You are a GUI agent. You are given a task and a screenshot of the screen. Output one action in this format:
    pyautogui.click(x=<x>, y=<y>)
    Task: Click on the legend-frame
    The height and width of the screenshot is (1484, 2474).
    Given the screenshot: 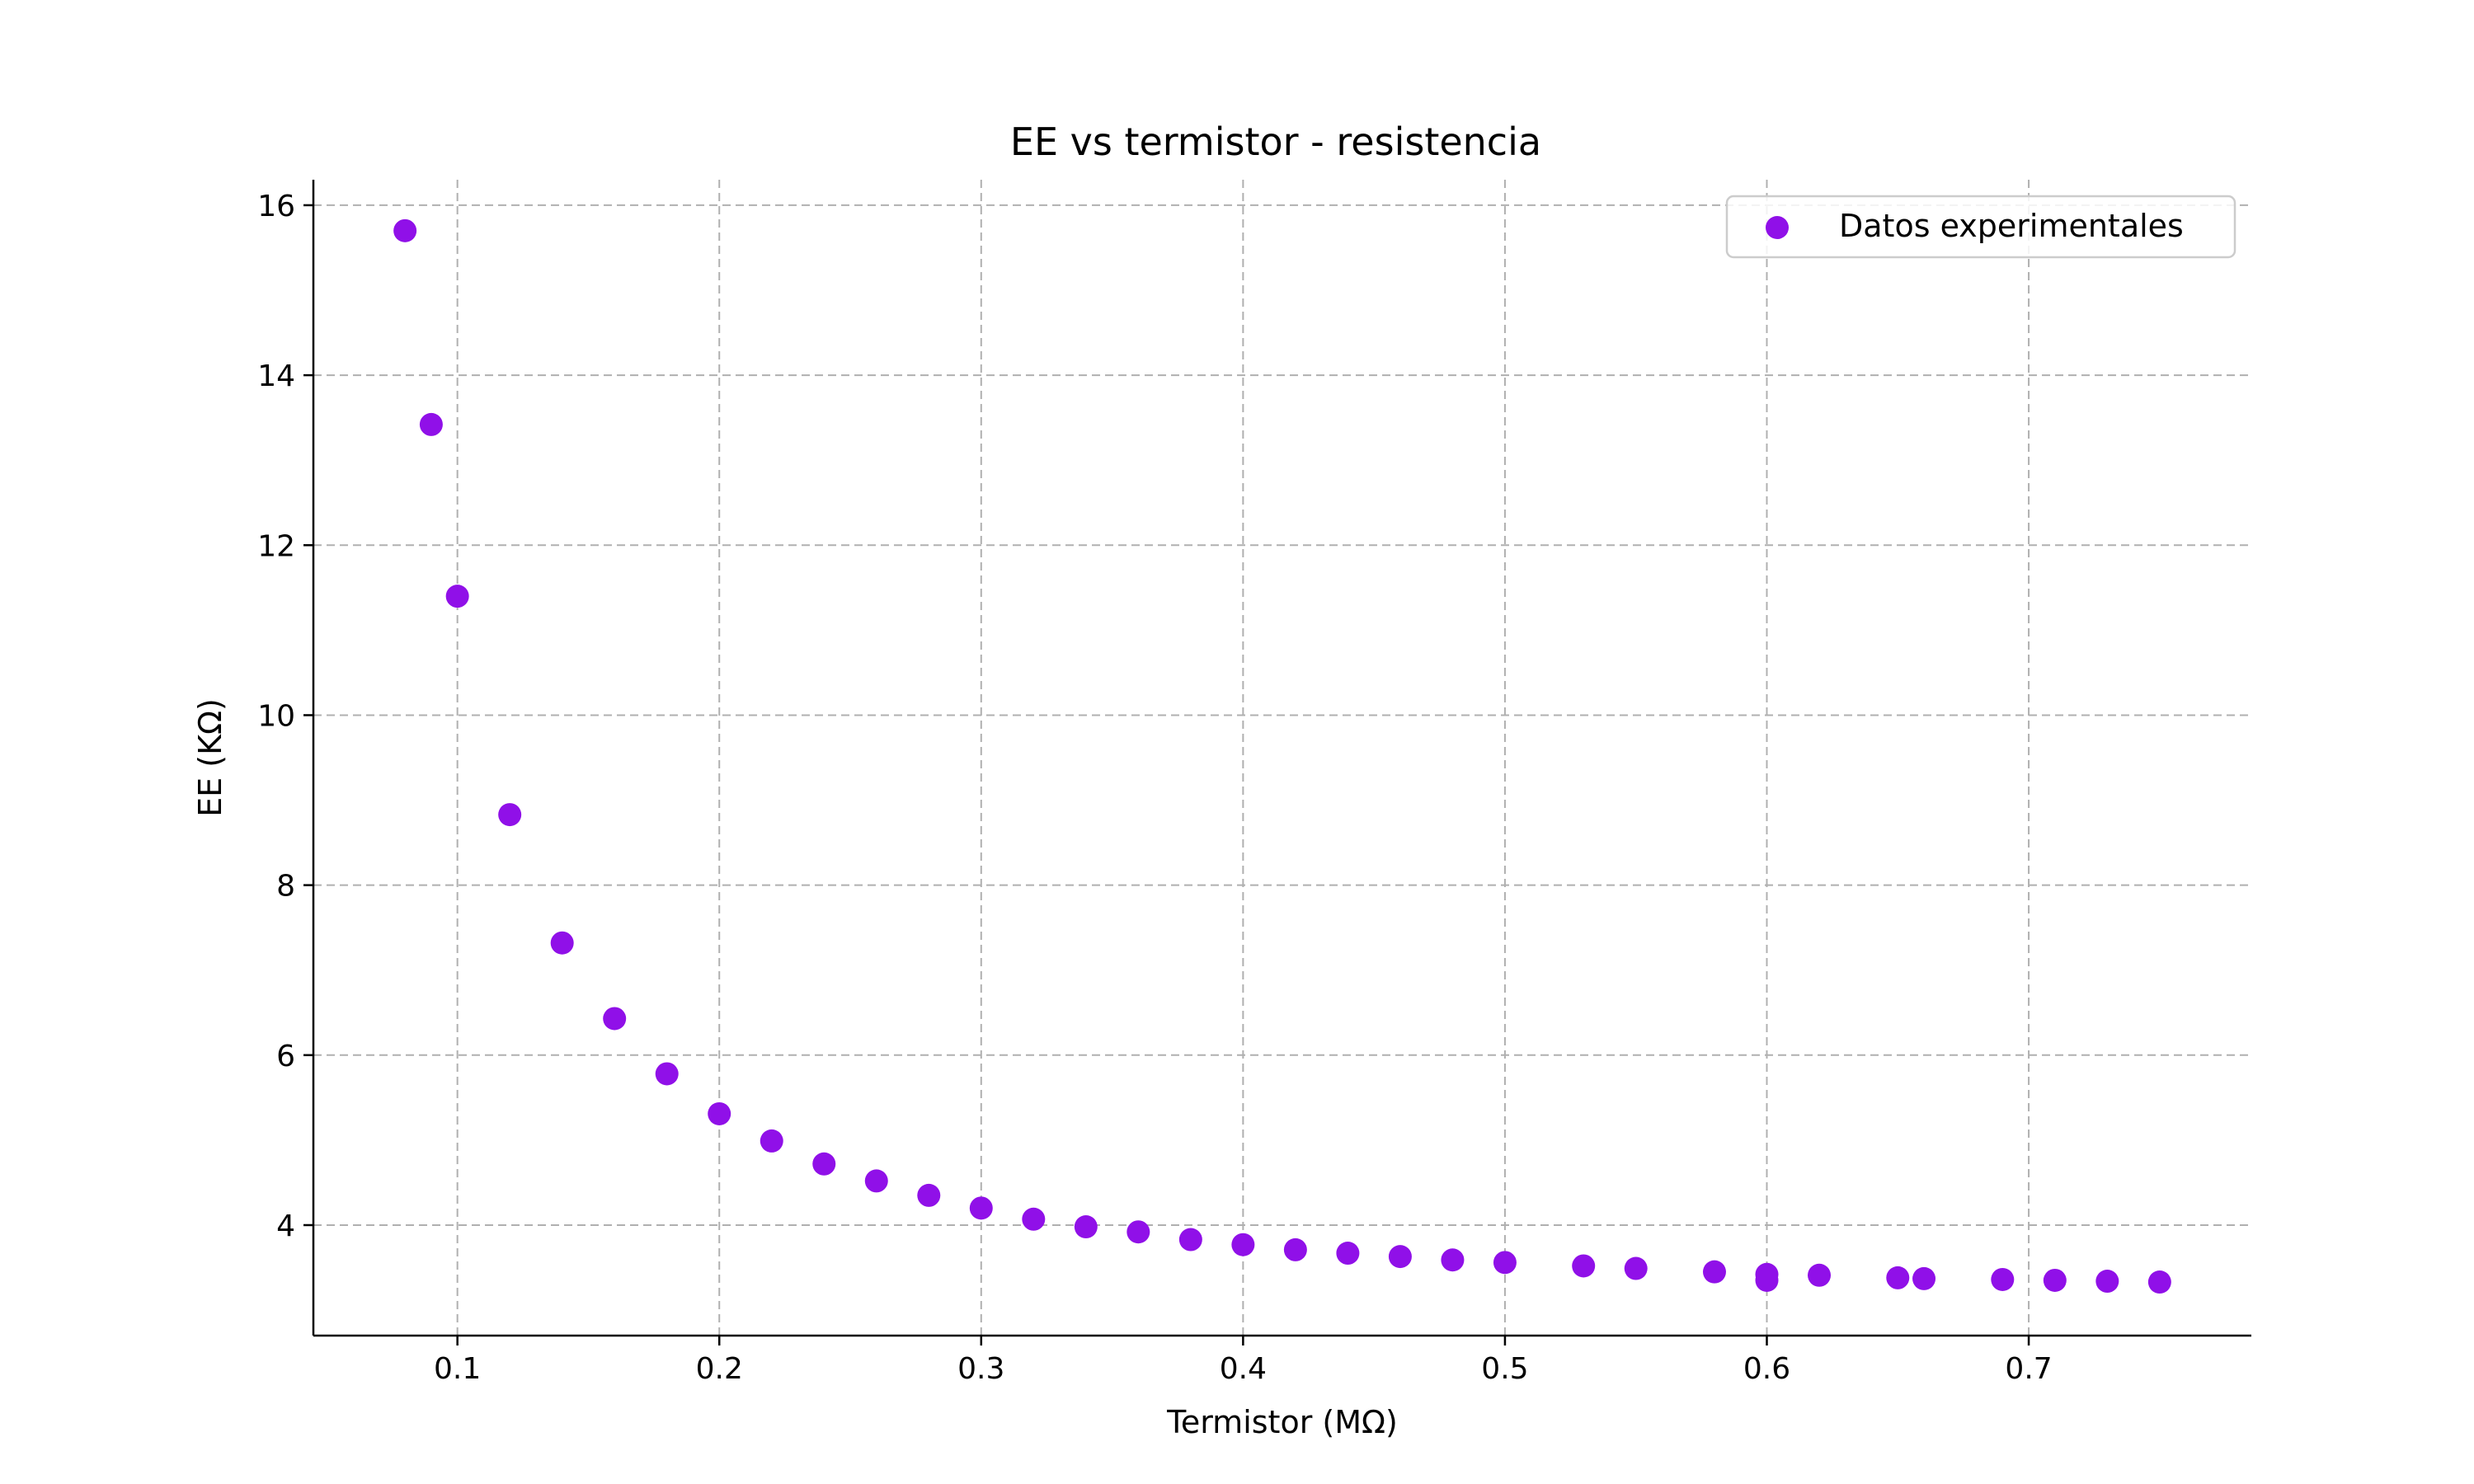 What is the action you would take?
    pyautogui.click(x=1980, y=227)
    